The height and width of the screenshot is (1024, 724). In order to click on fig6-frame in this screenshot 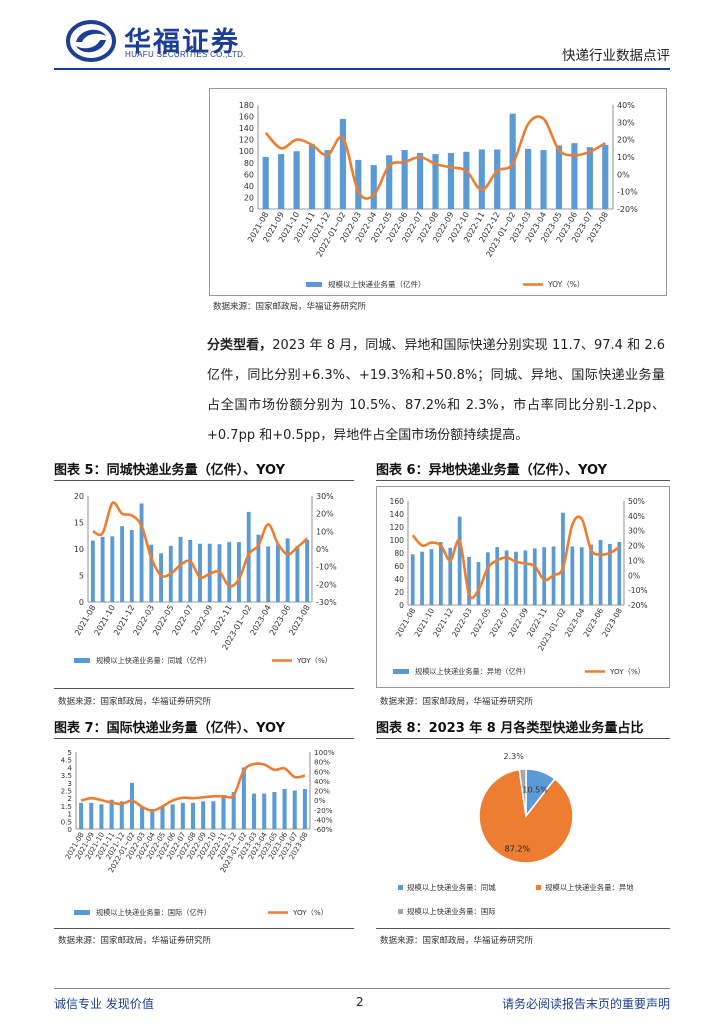, I will do `click(523, 587)`.